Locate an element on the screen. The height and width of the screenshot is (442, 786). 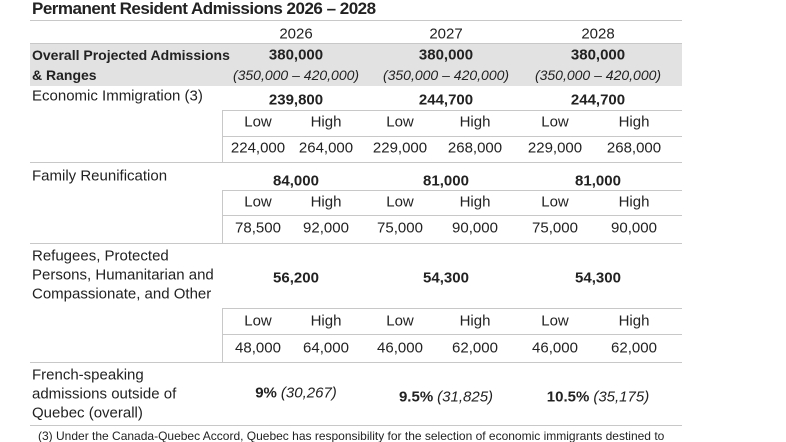
row-label: Economic Immigration (3) is located at coordinates (117, 96).